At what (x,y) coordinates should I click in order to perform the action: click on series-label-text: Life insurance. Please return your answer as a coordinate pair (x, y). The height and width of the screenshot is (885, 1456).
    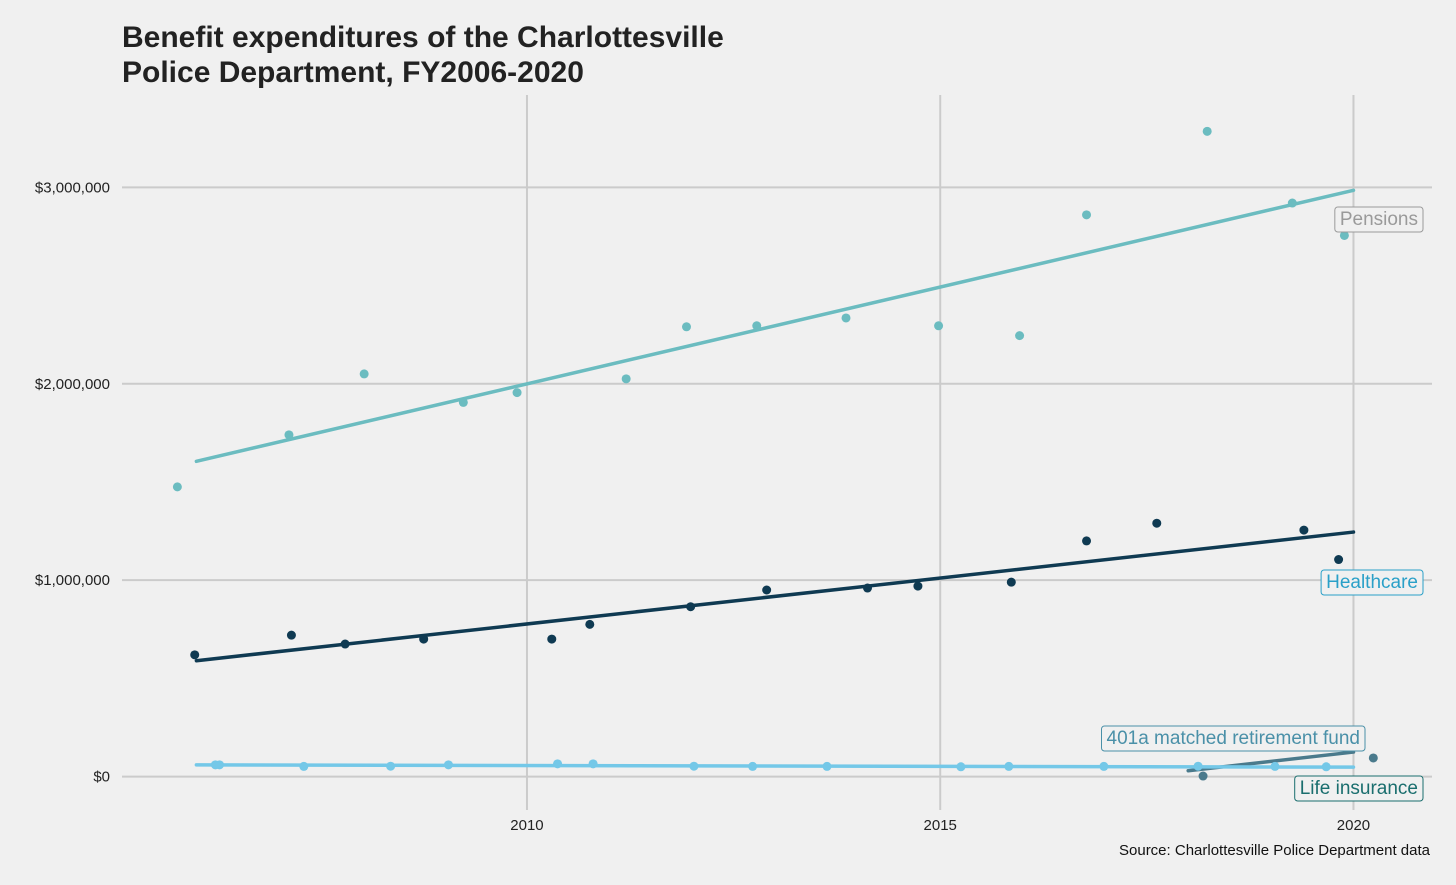
    Looking at the image, I should click on (1359, 788).